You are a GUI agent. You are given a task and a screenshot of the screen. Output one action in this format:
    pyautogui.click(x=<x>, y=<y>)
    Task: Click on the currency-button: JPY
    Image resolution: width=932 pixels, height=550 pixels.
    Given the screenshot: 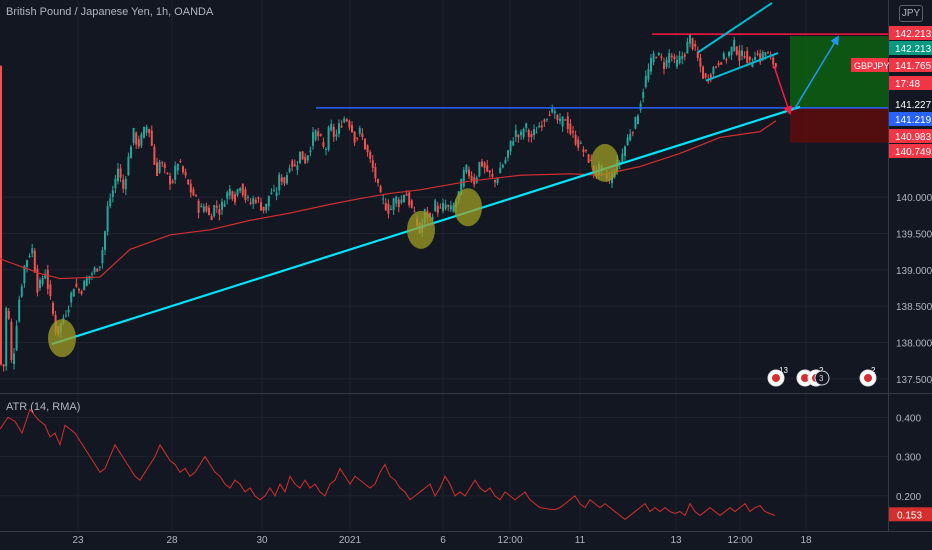 What is the action you would take?
    pyautogui.click(x=911, y=13)
    